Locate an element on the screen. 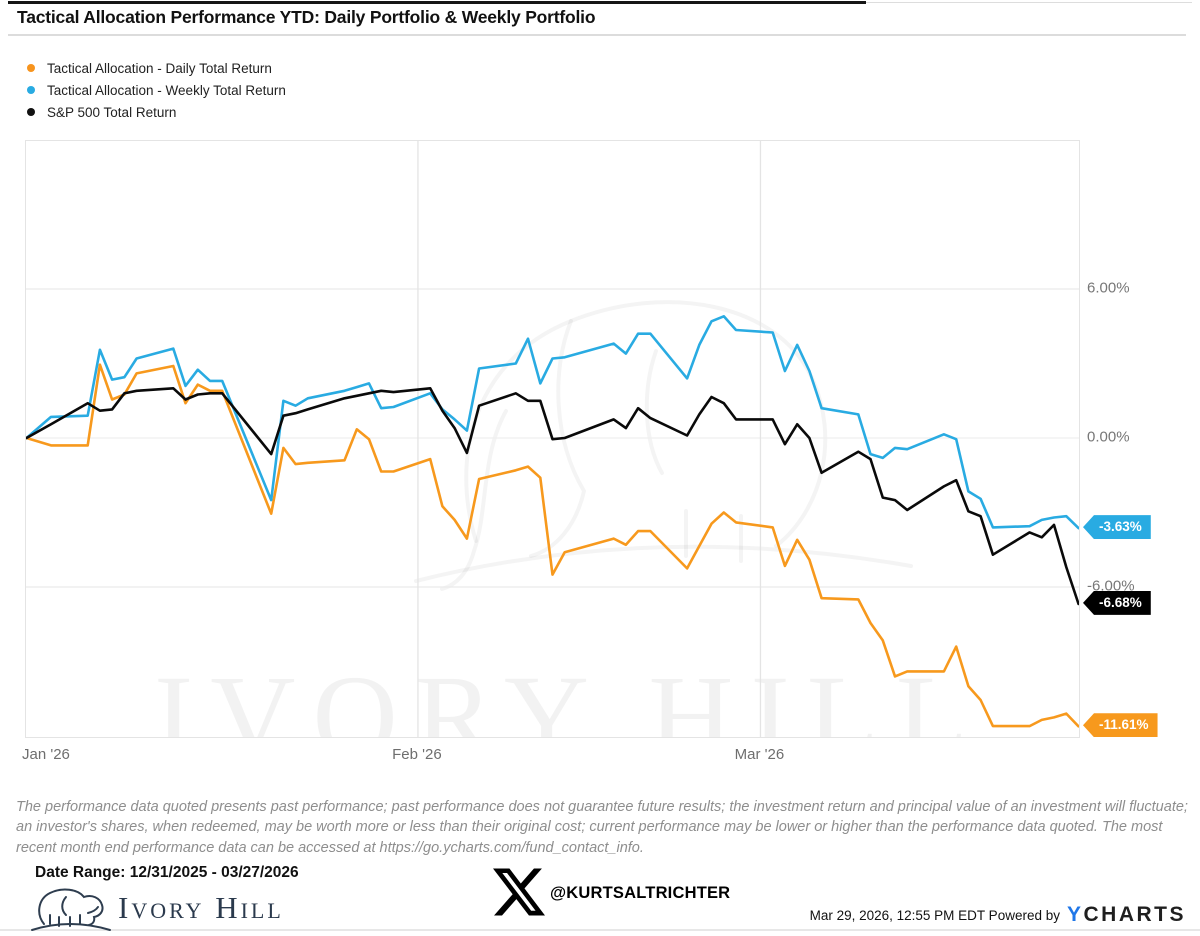  watermark-text: IVORY HILL is located at coordinates (569, 694).